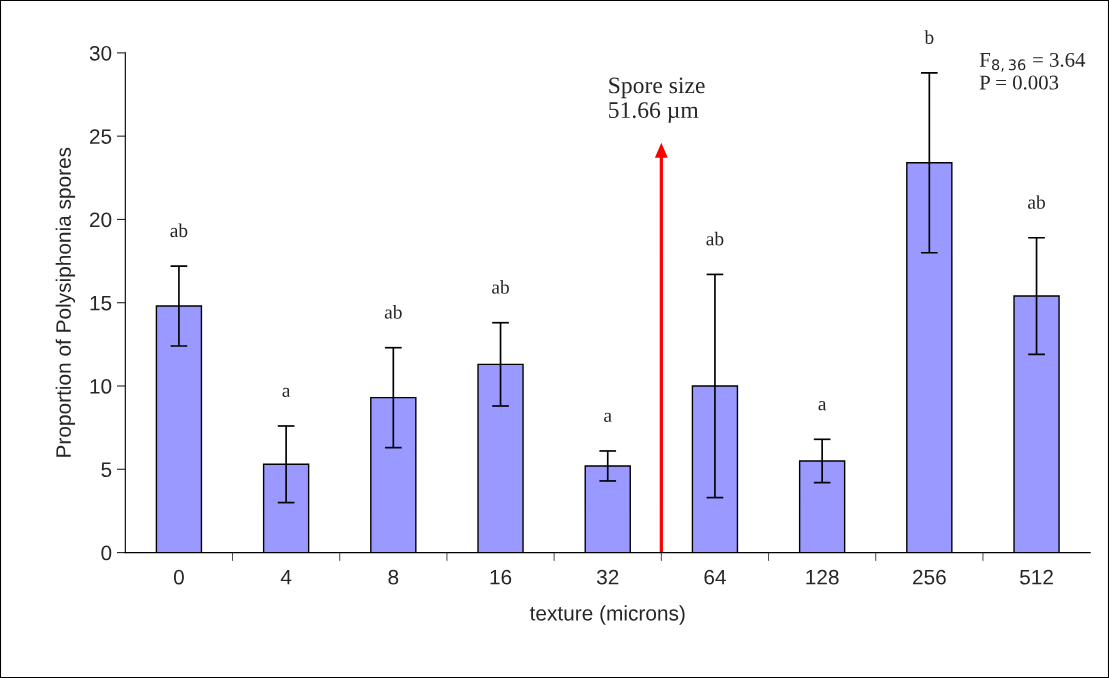 This screenshot has height=678, width=1109. Describe the element at coordinates (65, 302) in the screenshot. I see `y-axis-title: Proportion of Polysiphonia spores` at that location.